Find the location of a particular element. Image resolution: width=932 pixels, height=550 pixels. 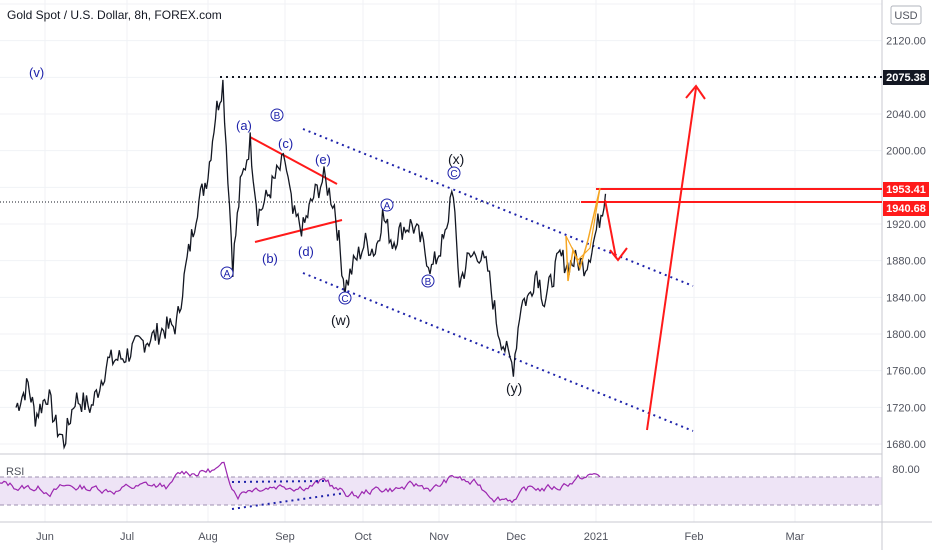

y-tick-label: 1680.00 is located at coordinates (906, 445).